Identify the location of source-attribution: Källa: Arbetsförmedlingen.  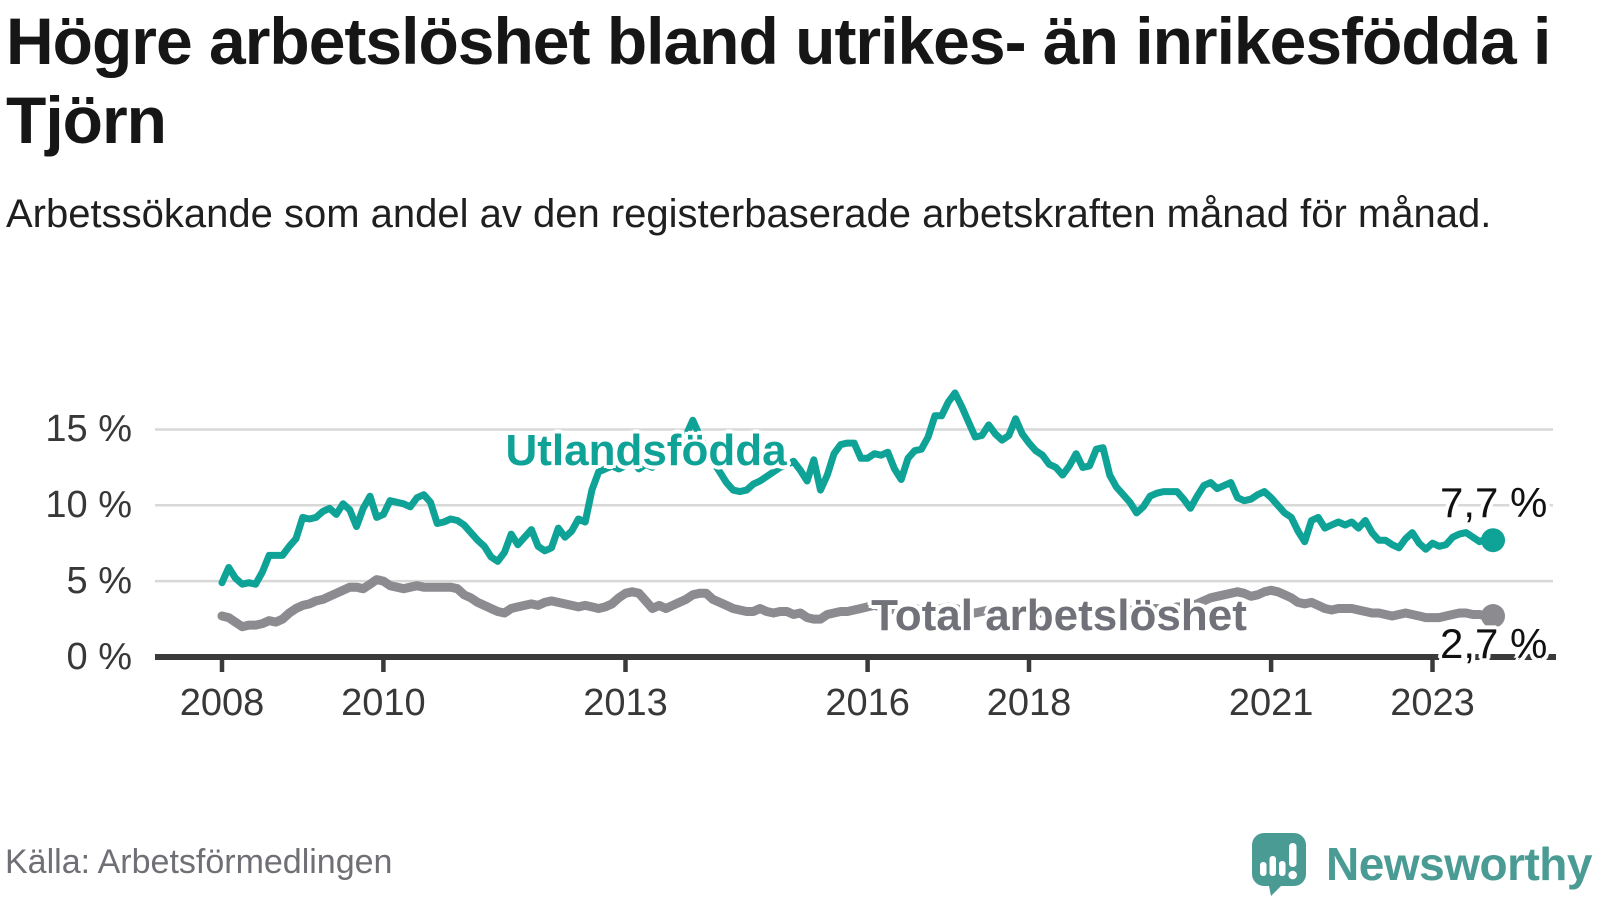
(199, 862).